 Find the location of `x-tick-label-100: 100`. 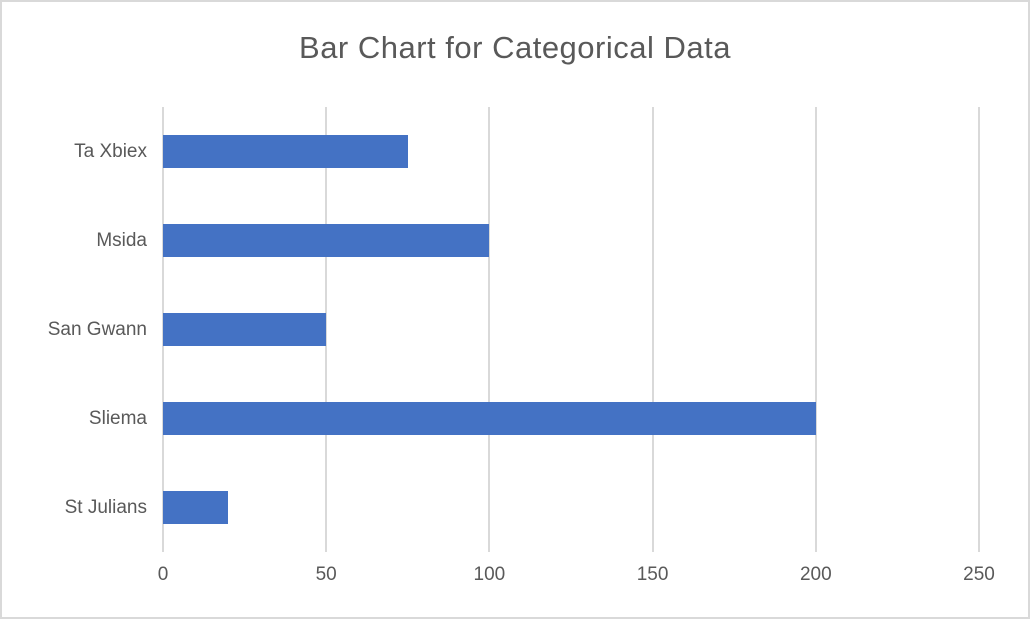

x-tick-label-100: 100 is located at coordinates (489, 574).